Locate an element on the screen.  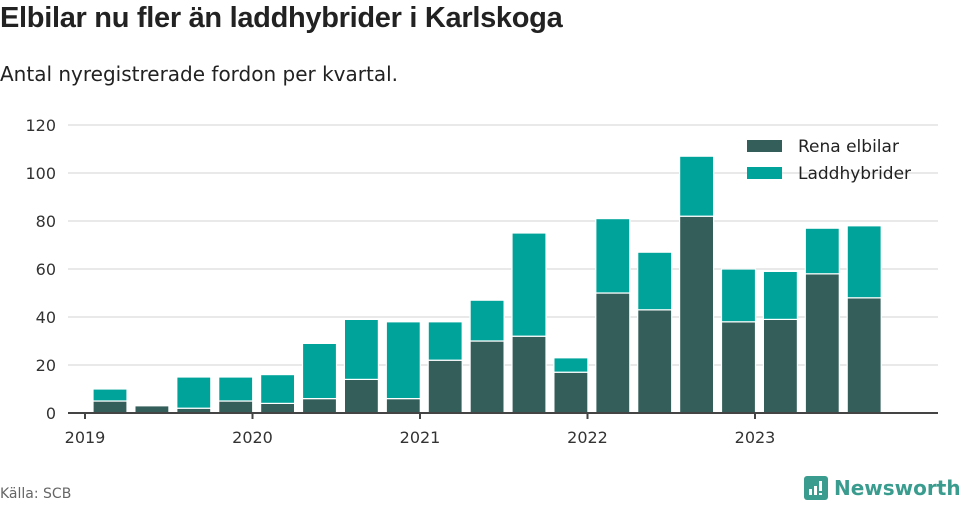
source-note: Källa: SCB is located at coordinates (36, 494).